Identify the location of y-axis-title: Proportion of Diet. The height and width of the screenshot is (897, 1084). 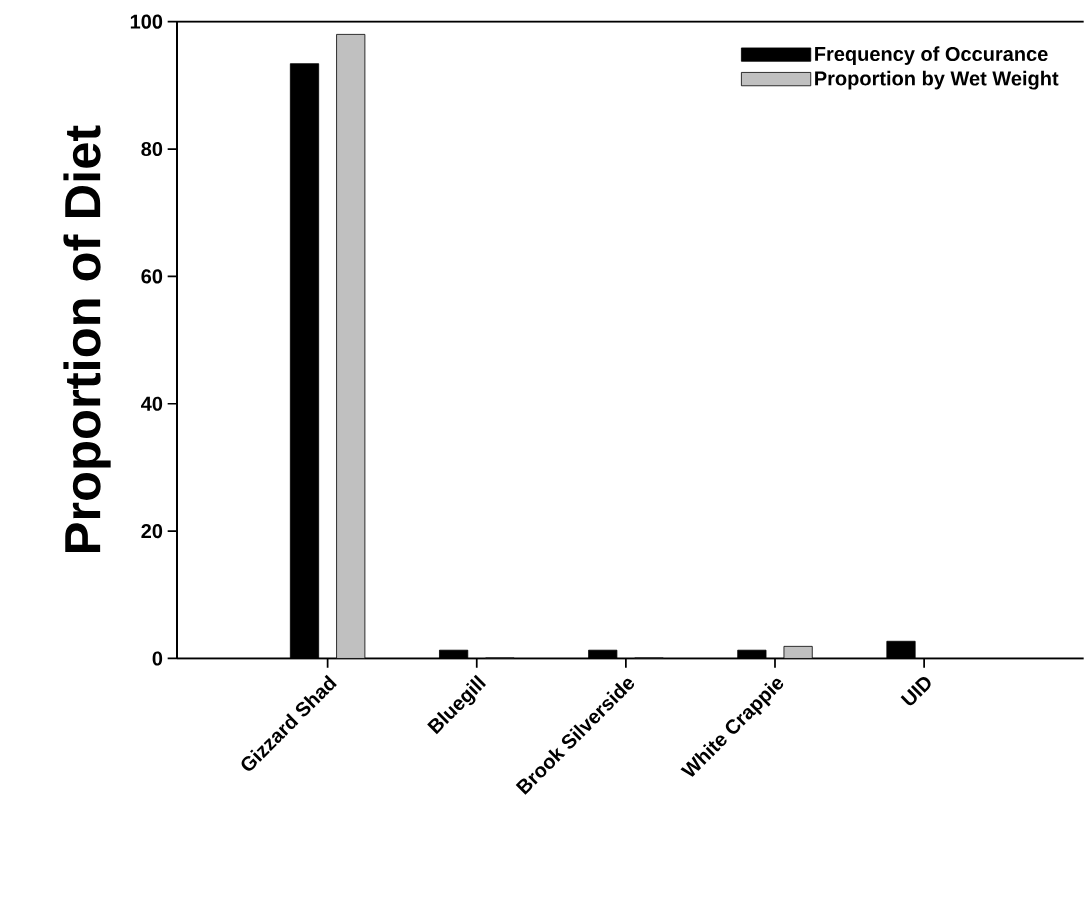
(87, 338).